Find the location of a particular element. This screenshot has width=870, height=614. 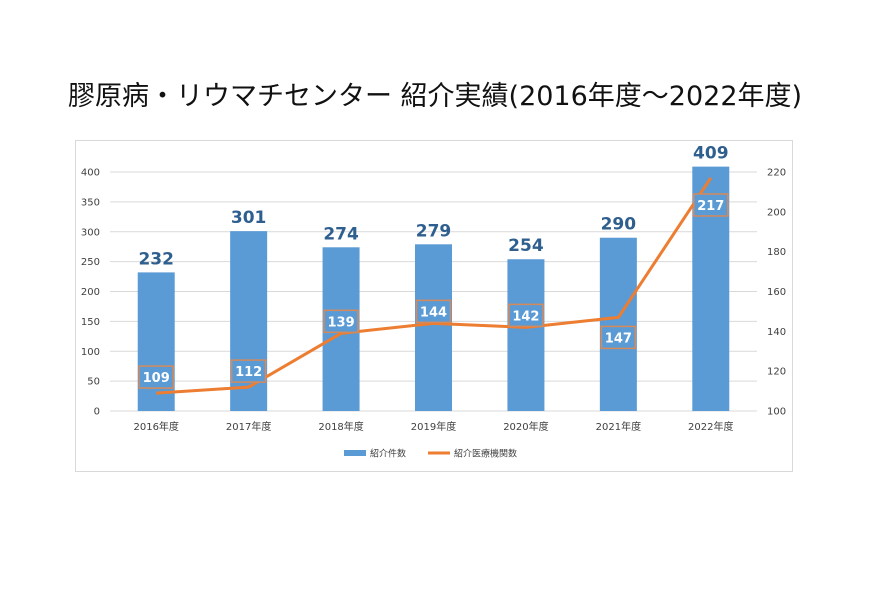

x-tick-label: 2019年度 is located at coordinates (433, 426).